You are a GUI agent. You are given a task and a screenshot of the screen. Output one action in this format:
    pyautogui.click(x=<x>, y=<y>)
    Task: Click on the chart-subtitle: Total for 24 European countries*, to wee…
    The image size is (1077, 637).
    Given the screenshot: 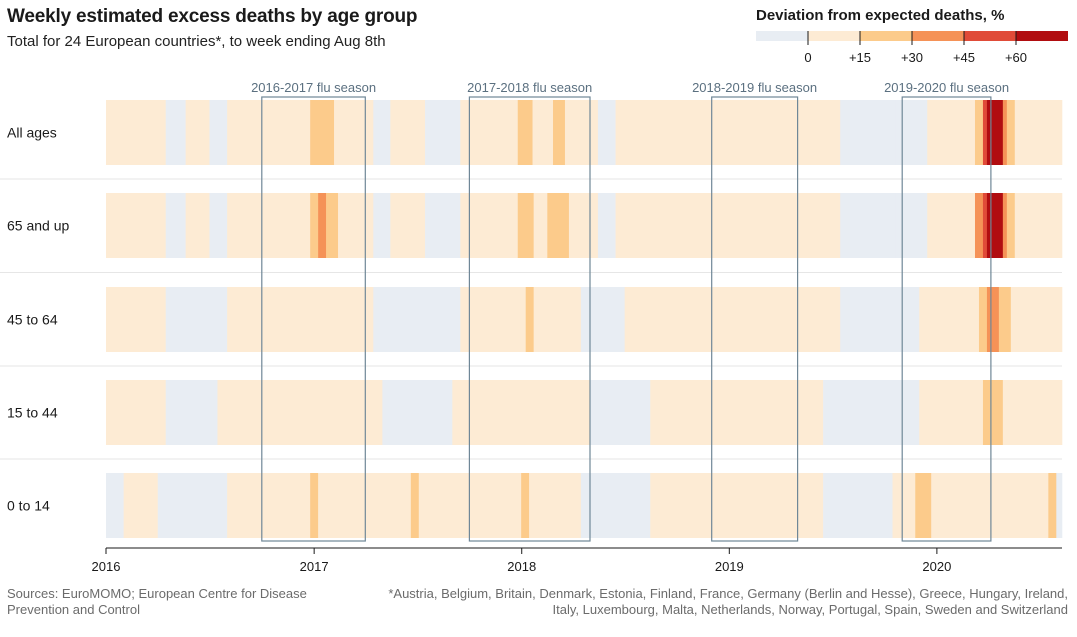 What is the action you would take?
    pyautogui.click(x=196, y=41)
    